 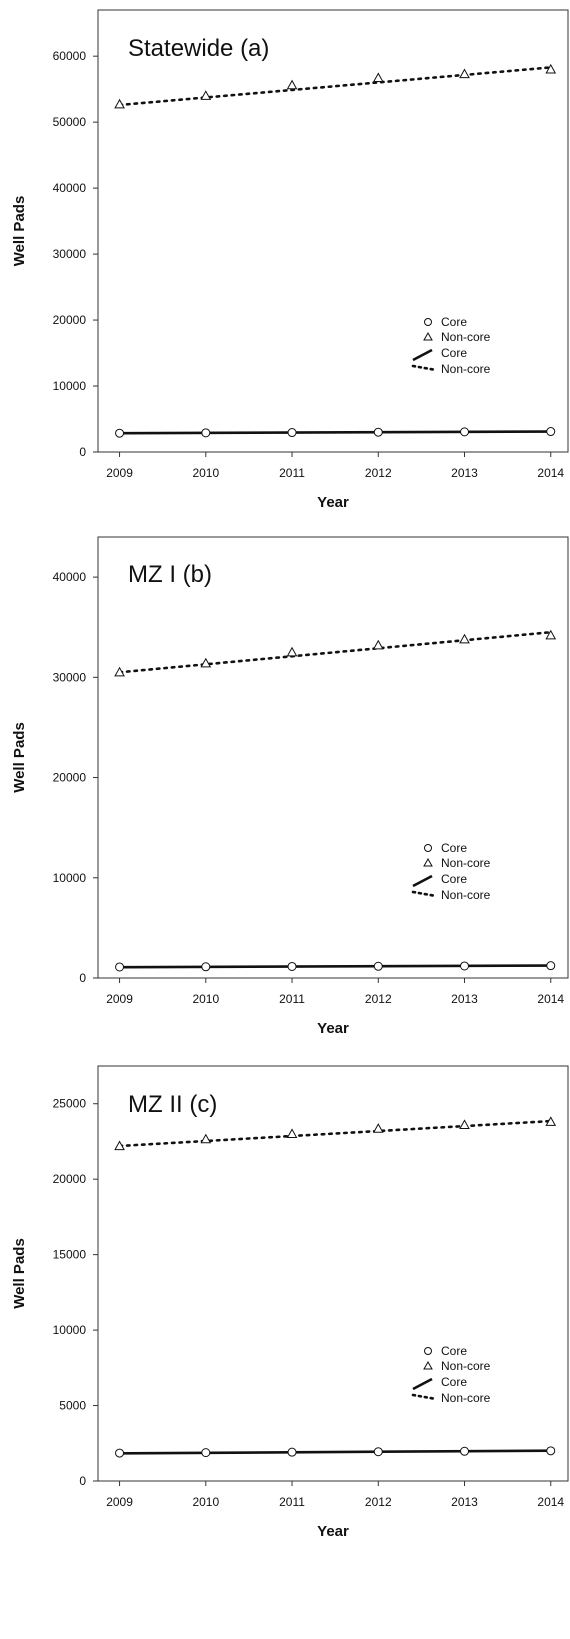 I want to click on legend-core-line-icon, so click(x=422, y=355).